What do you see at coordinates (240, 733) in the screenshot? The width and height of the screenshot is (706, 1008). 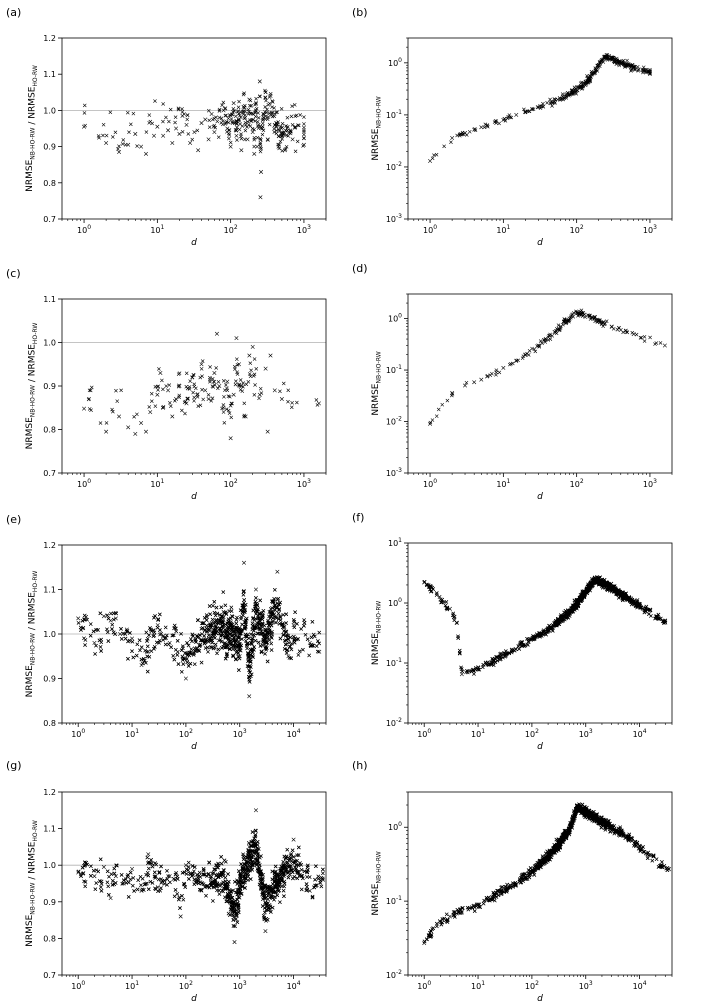 I see `x-tick-label: 10³` at bounding box center [240, 733].